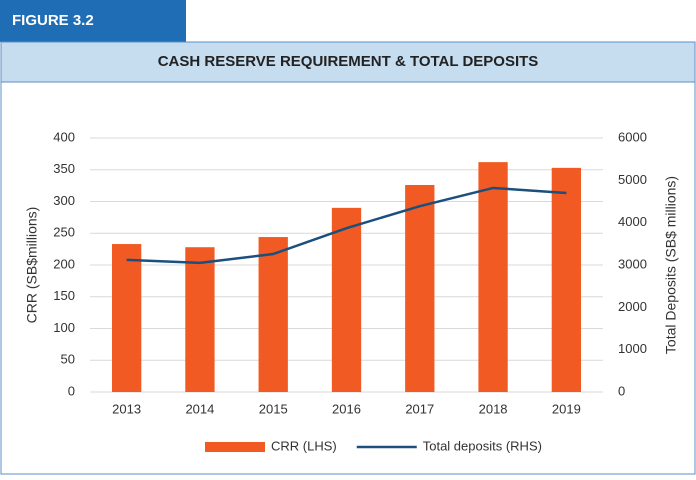  What do you see at coordinates (53, 20) in the screenshot?
I see `figure-label: FIGURE 3.2` at bounding box center [53, 20].